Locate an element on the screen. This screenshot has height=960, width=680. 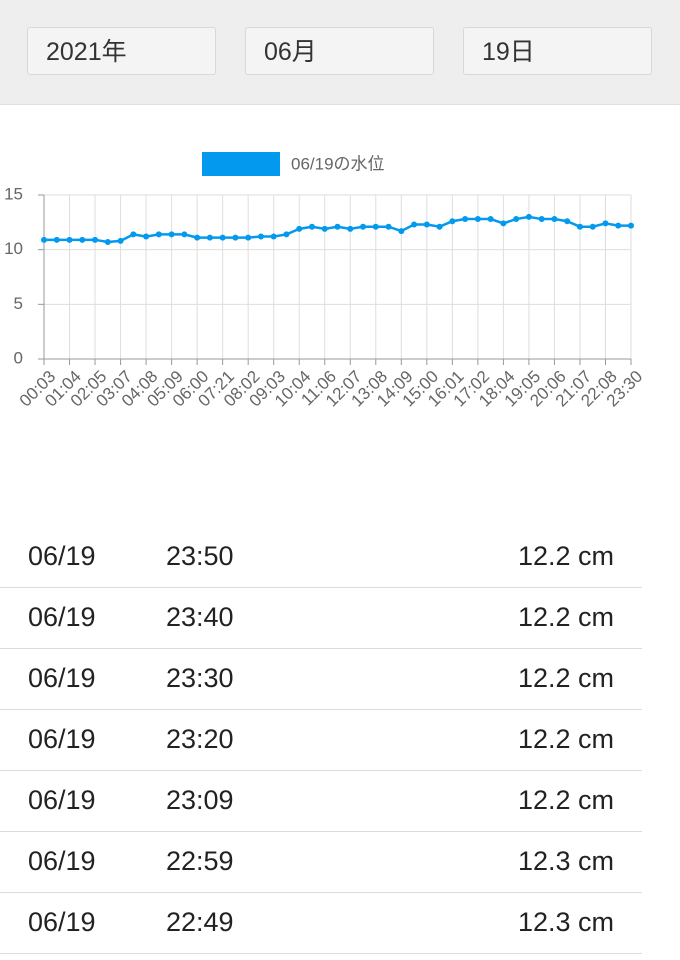
y-tick-label: 5 is located at coordinates (18, 303).